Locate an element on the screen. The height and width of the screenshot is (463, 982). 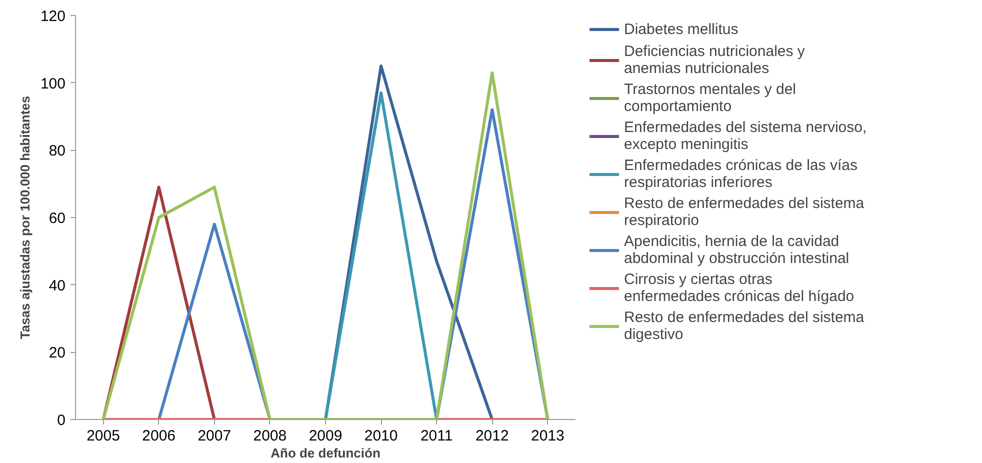
legend-label: Cirrosis y ciertas otras enfermedades crónicas del hígado is located at coordinates (739, 288).